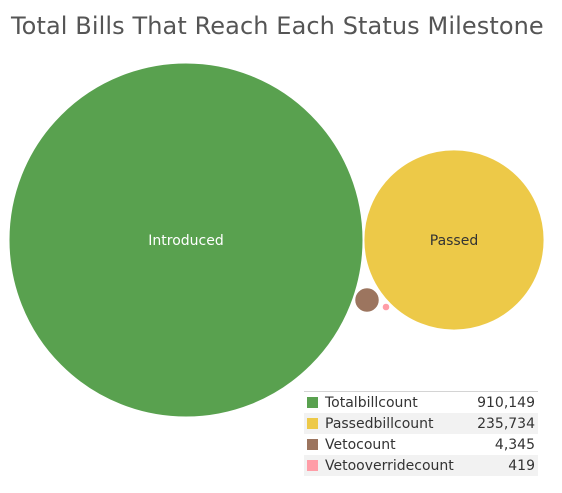 The width and height of the screenshot is (562, 493). Describe the element at coordinates (389, 465) in the screenshot. I see `legend-label: Vetooverridecount` at that location.